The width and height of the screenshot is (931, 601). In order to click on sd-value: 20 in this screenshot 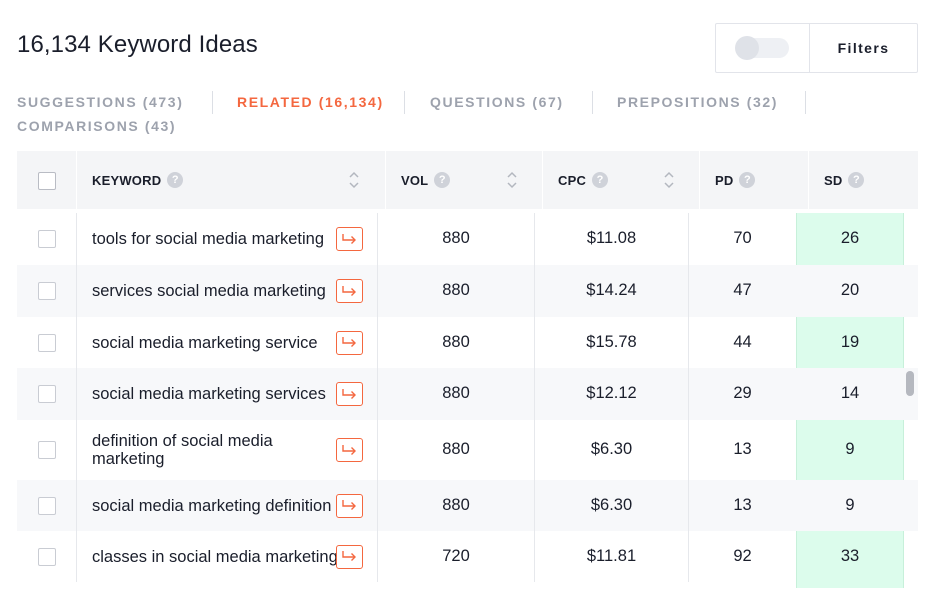, I will do `click(850, 290)`.